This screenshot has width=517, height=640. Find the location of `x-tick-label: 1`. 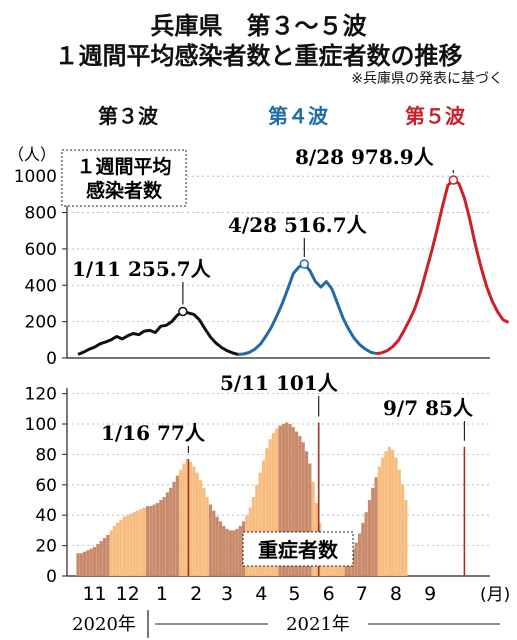

x-tick-label: 1 is located at coordinates (162, 594).